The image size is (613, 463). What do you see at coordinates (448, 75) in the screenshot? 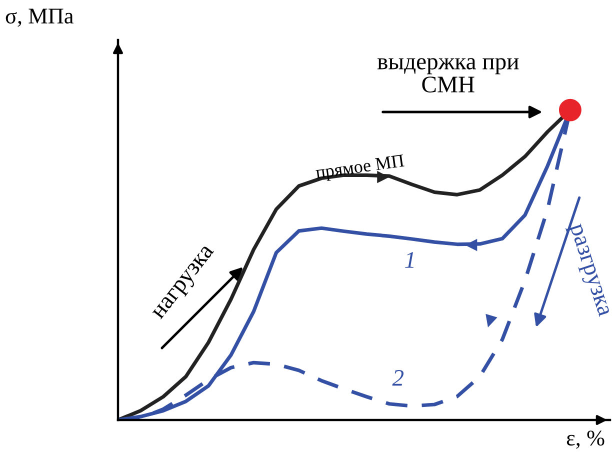
I see `text: выдержка при СМН` at bounding box center [448, 75].